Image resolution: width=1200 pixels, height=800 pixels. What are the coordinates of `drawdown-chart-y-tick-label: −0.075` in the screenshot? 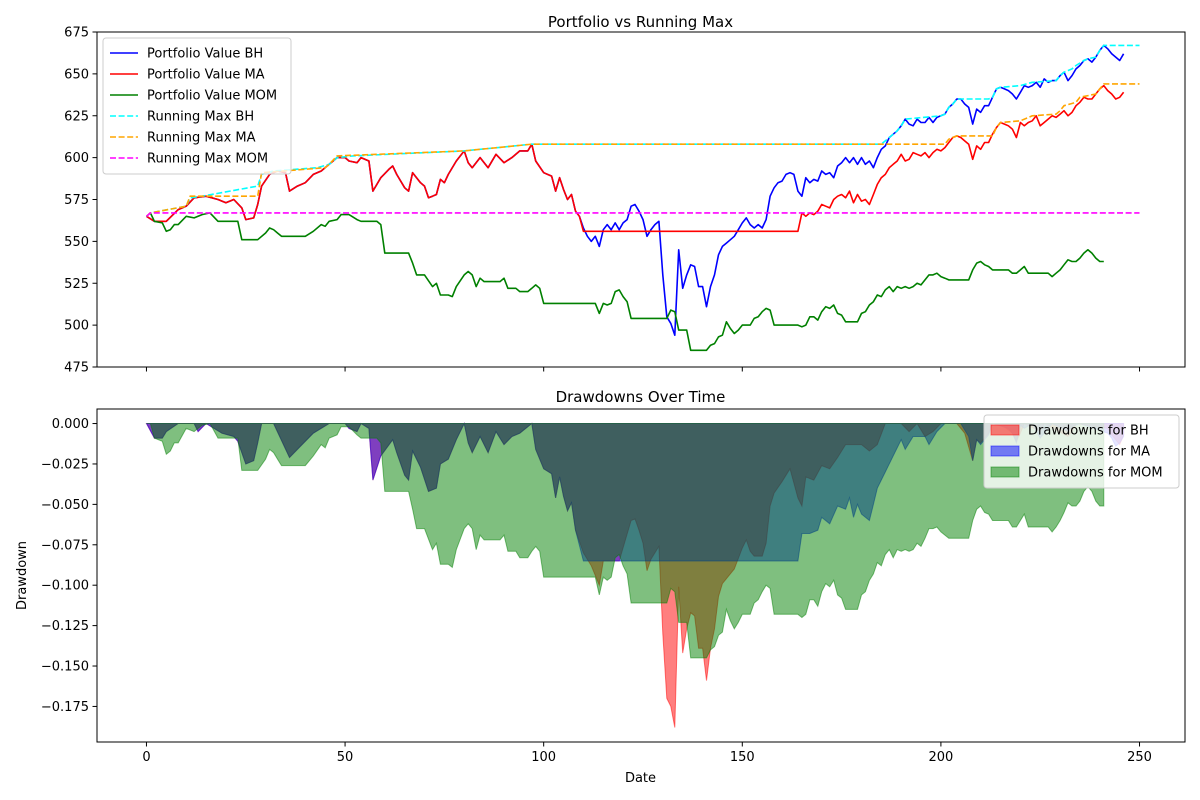 It's located at (65, 545).